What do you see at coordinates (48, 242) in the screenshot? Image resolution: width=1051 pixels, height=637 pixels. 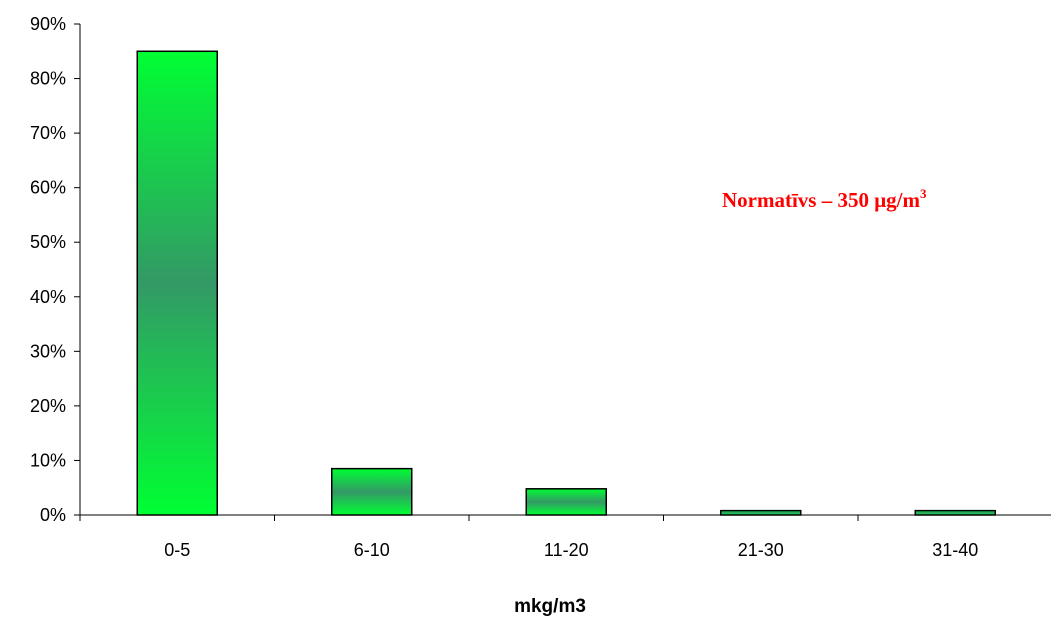 I see `y-tick-label: 50%` at bounding box center [48, 242].